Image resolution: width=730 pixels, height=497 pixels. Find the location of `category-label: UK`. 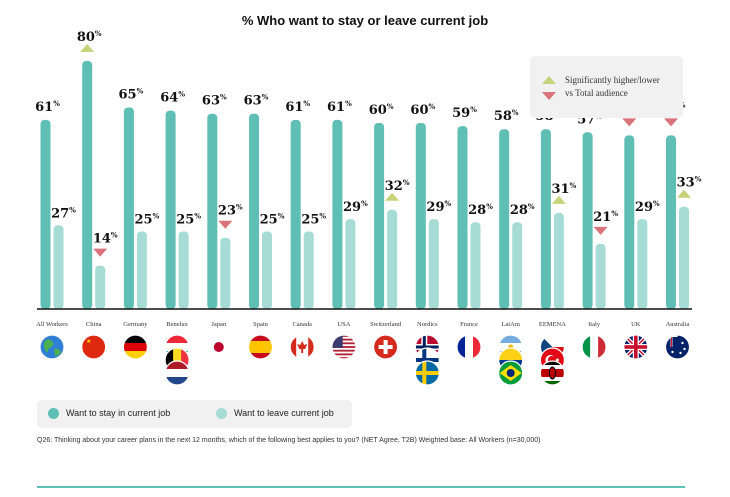

category-label: UK is located at coordinates (636, 324).